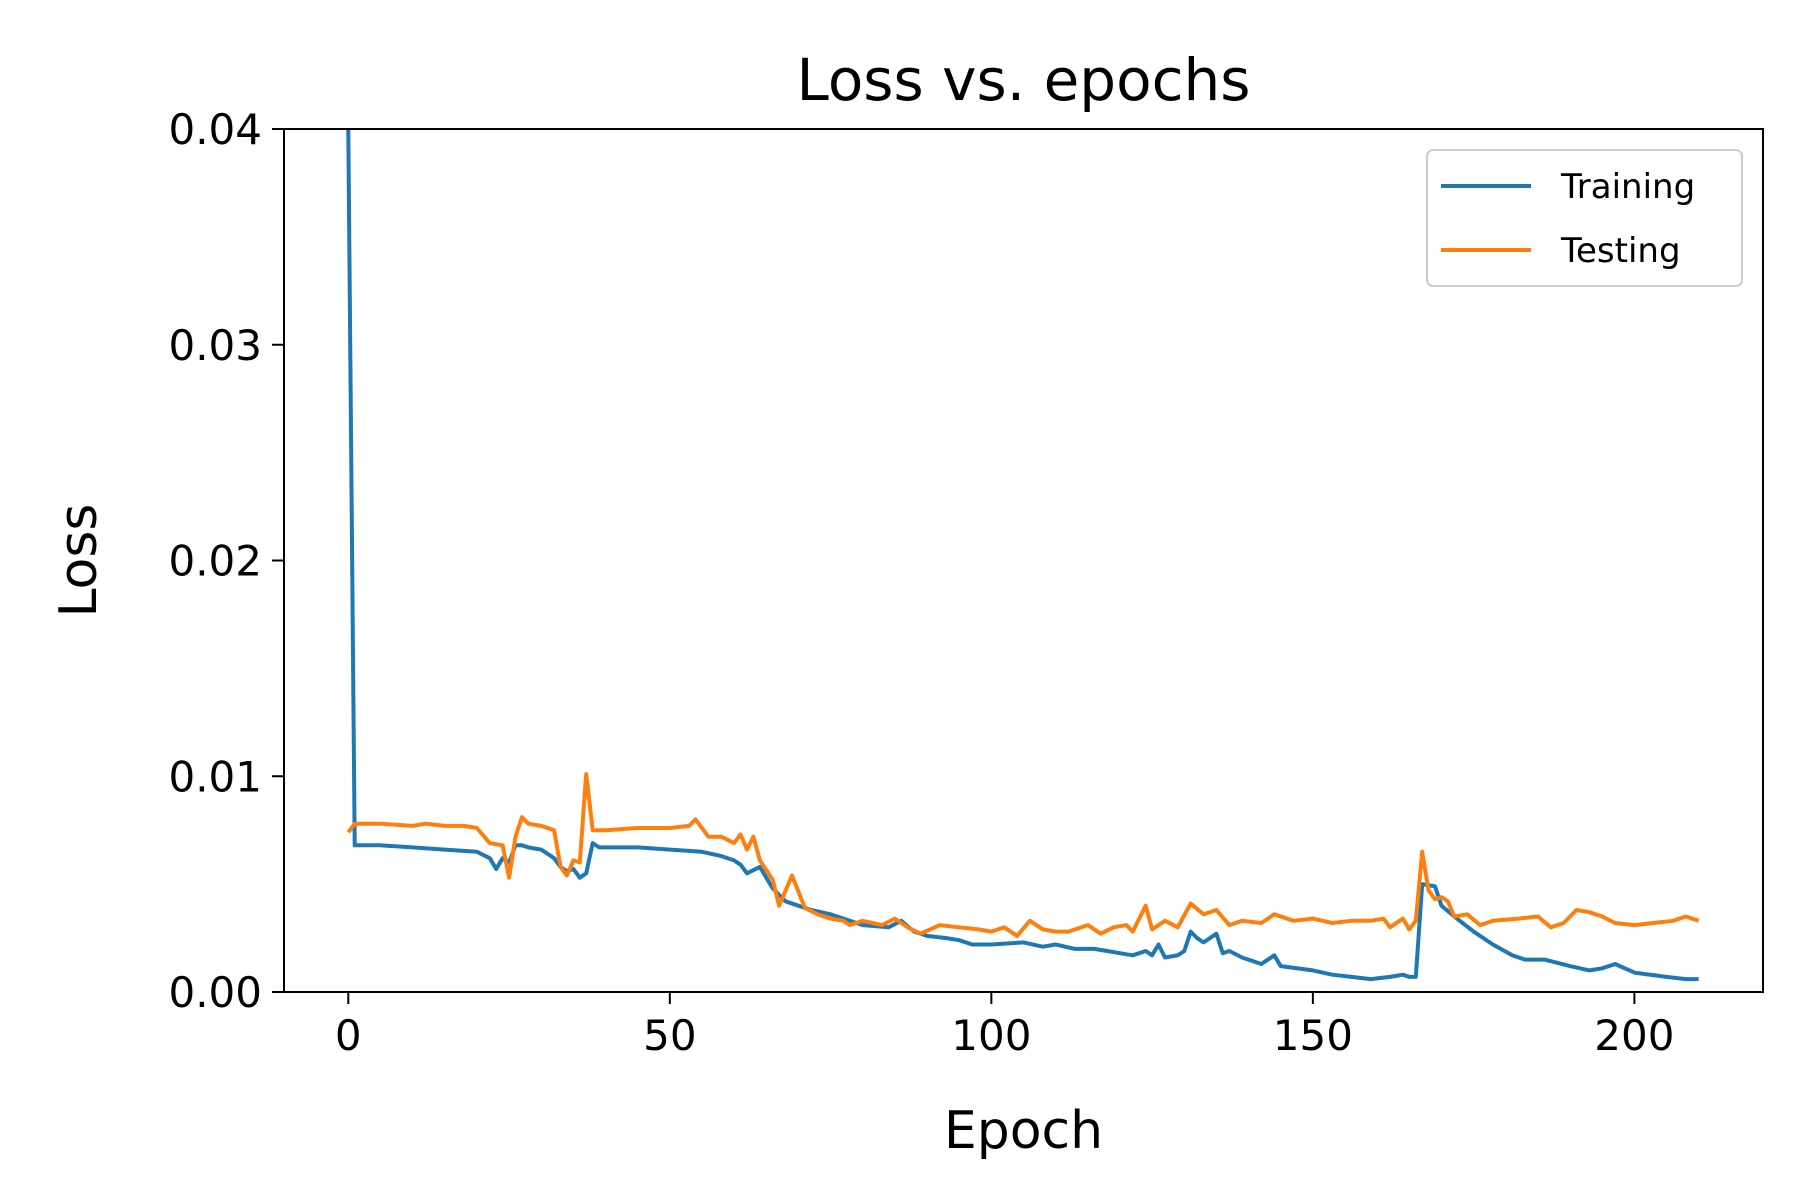 The image size is (1800, 1200). Describe the element at coordinates (215, 992) in the screenshot. I see `y-tick-label: 0.00` at that location.